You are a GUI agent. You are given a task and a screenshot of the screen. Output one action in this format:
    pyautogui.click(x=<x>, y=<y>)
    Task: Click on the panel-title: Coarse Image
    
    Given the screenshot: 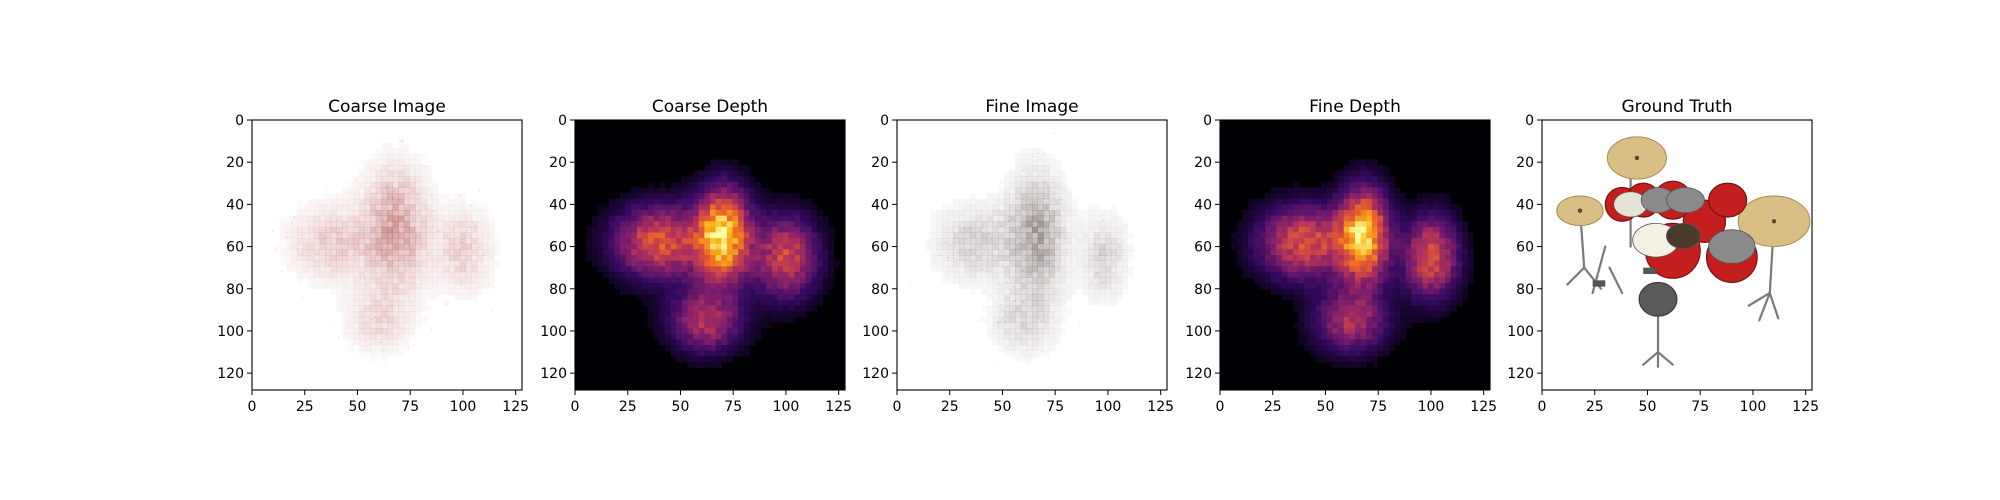 What is the action you would take?
    pyautogui.click(x=387, y=107)
    